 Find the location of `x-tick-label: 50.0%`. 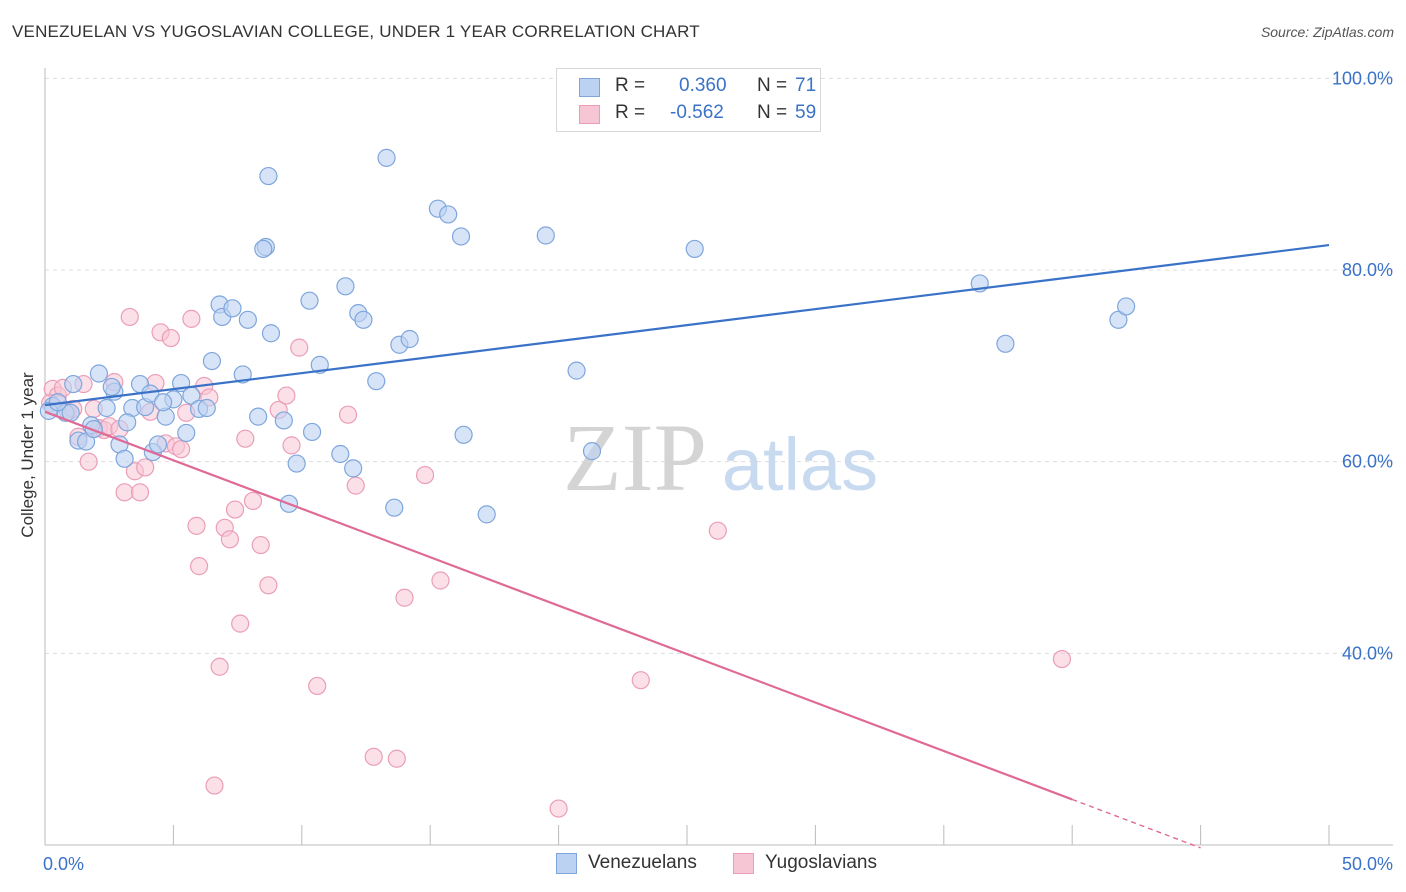

x-tick-label: 50.0% is located at coordinates (1367, 864).